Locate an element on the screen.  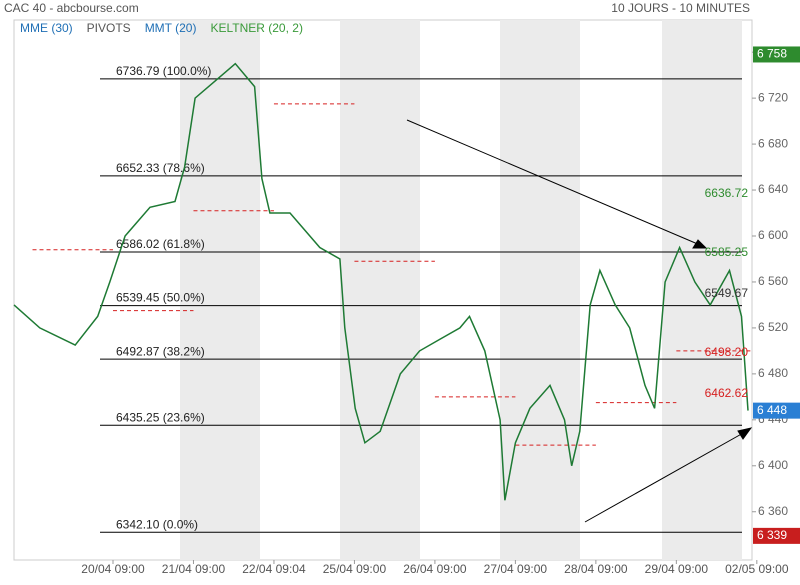
fib-label: 6586.02 (61.8%) is located at coordinates (160, 244).